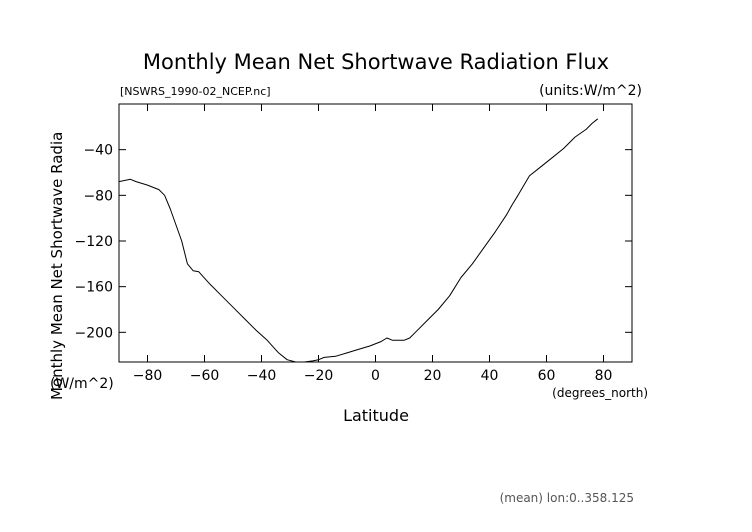  What do you see at coordinates (148, 376) in the screenshot?
I see `x-tick-label: −80` at bounding box center [148, 376].